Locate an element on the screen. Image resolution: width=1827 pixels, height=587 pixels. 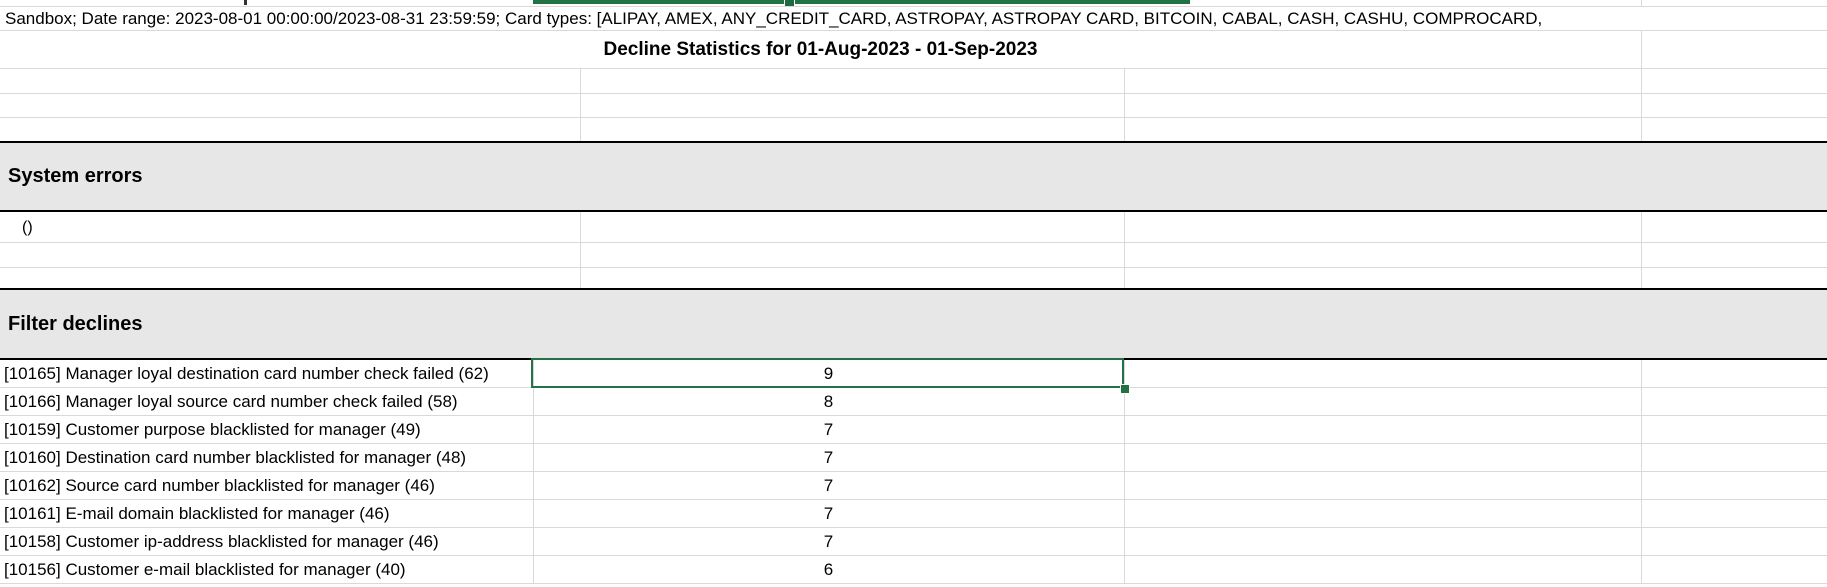
clipped-text-mark is located at coordinates (245, 2).